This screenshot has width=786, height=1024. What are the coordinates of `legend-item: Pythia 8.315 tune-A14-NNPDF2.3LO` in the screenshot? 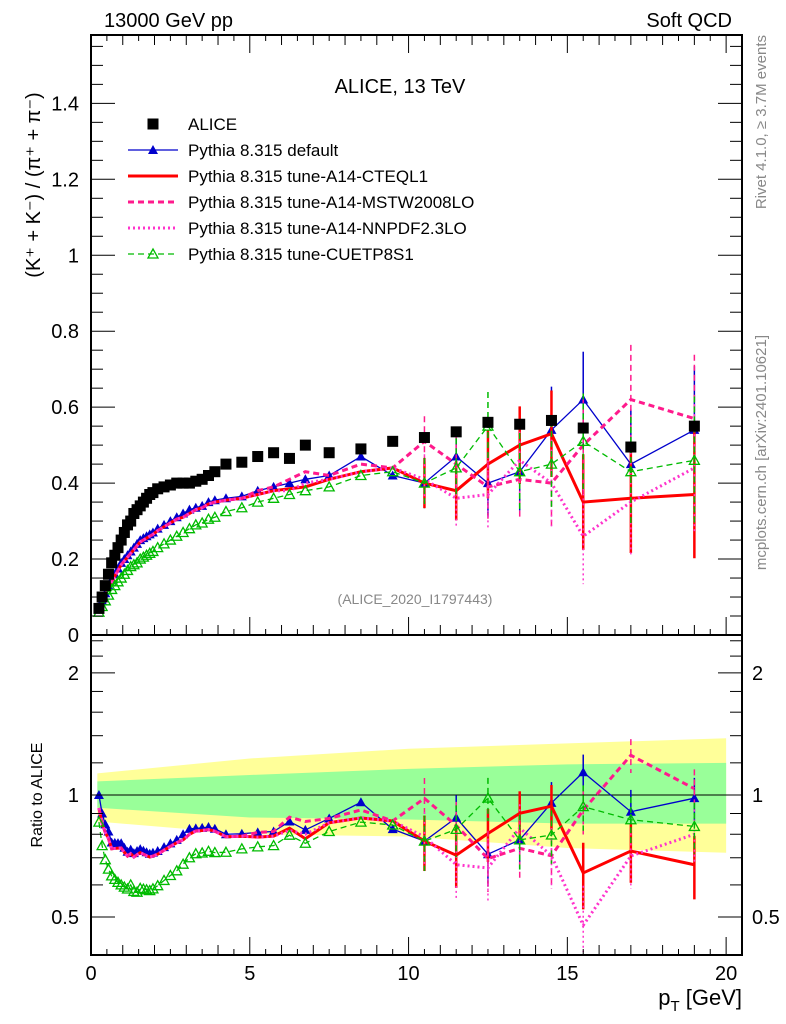 It's located at (297, 228).